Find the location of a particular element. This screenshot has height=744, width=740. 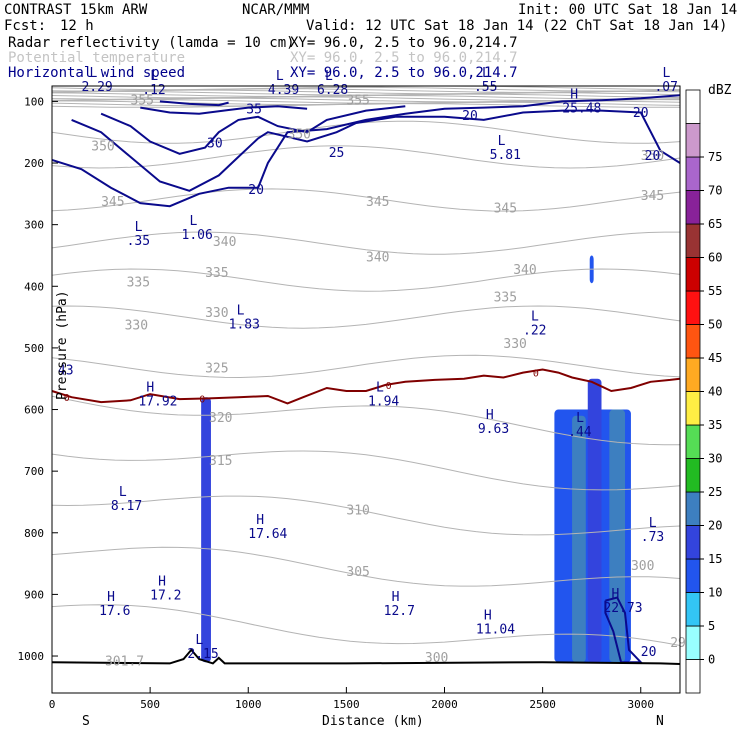

extremum-value: 17.64 is located at coordinates (267, 534).